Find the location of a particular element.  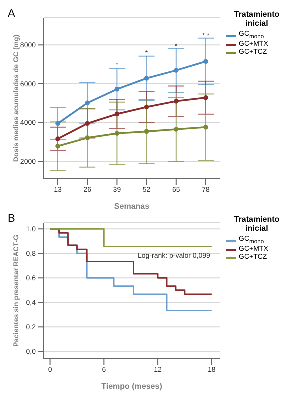

x-axis-title: Semanas is located at coordinates (132, 206).